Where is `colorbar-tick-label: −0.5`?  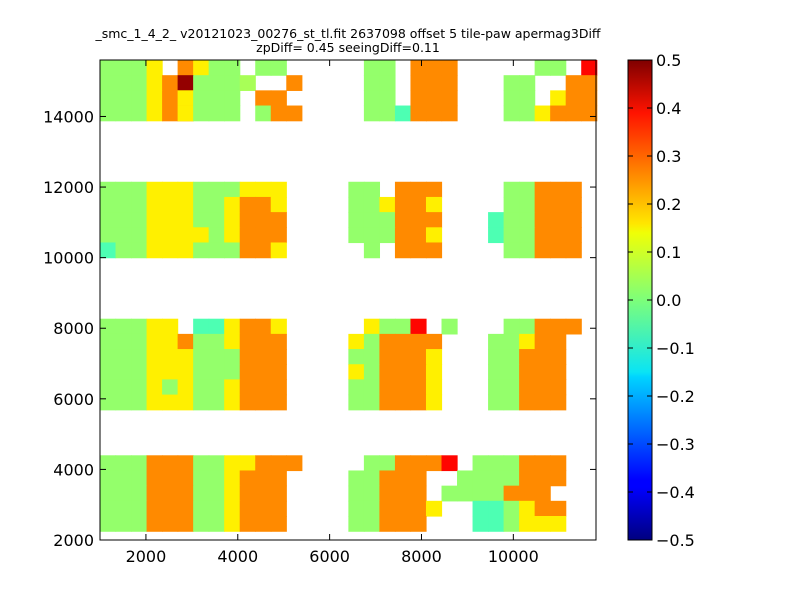 colorbar-tick-label: −0.5 is located at coordinates (675, 540).